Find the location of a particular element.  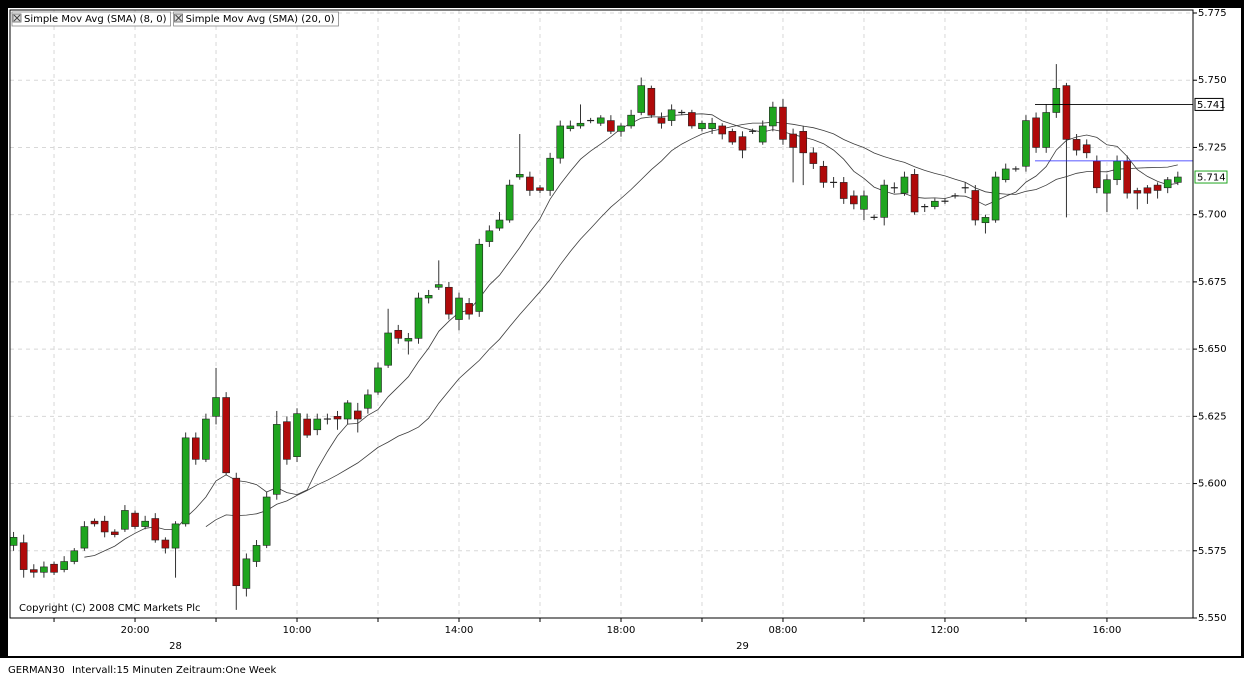

x-tick-label: 10:00 is located at coordinates (297, 630).